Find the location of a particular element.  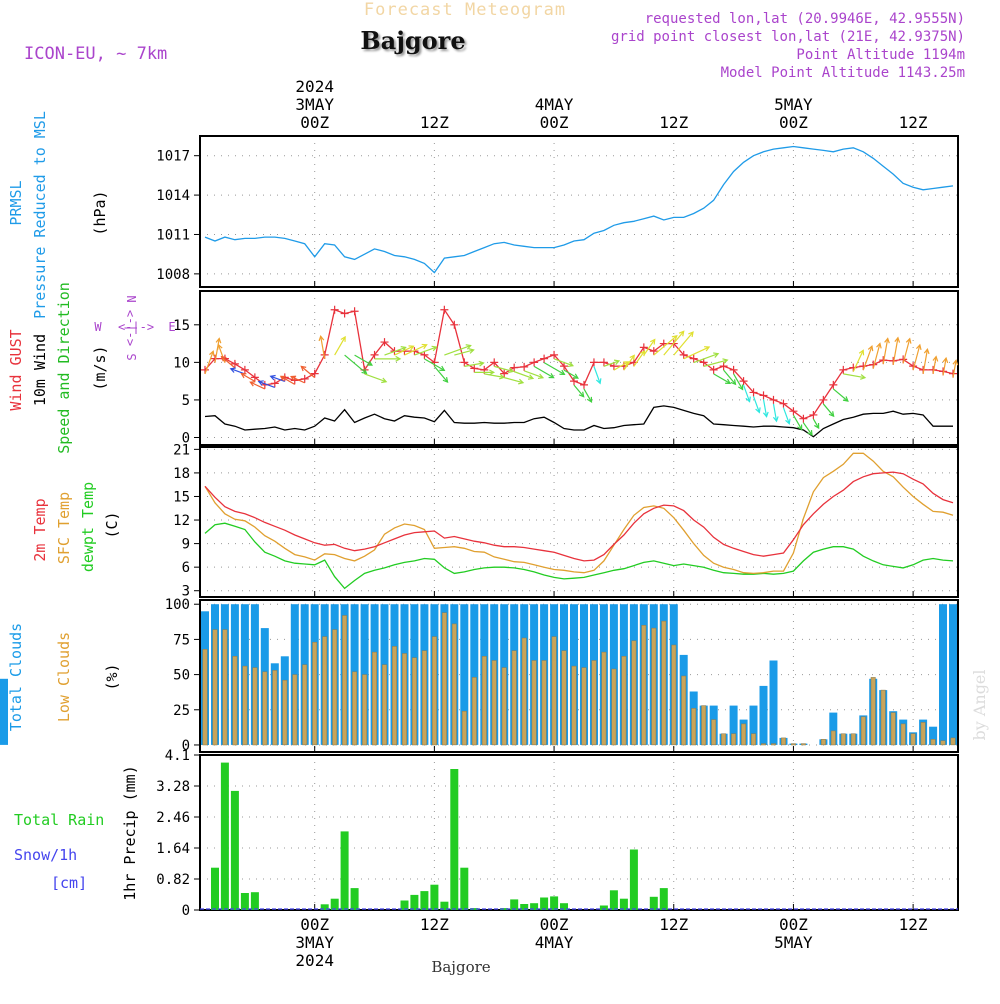

footer-location: Bajgore is located at coordinates (460, 967).